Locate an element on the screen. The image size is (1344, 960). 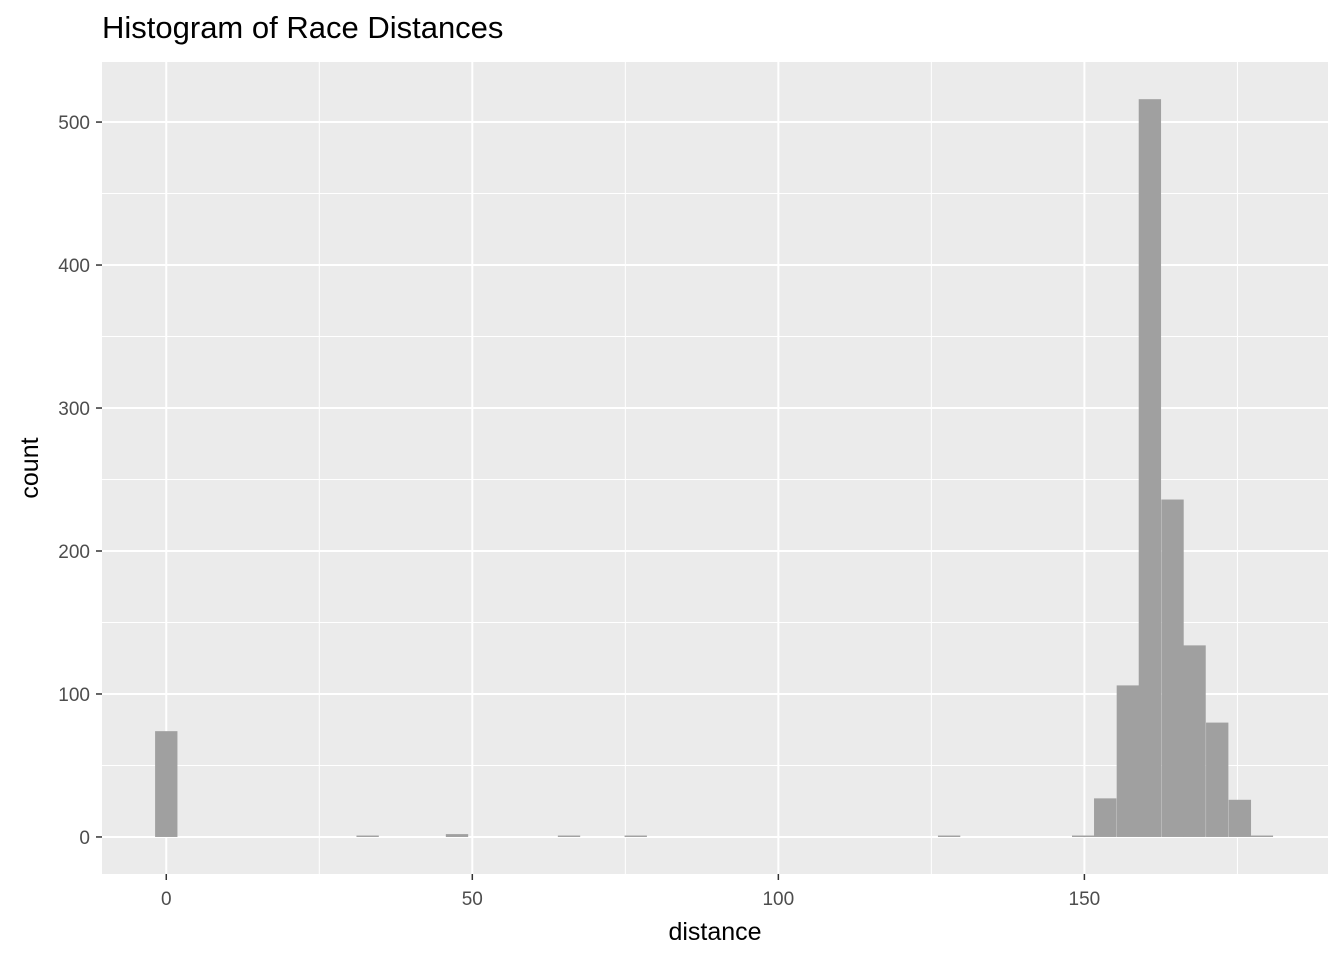
x-tick-label: 50 is located at coordinates (472, 899).